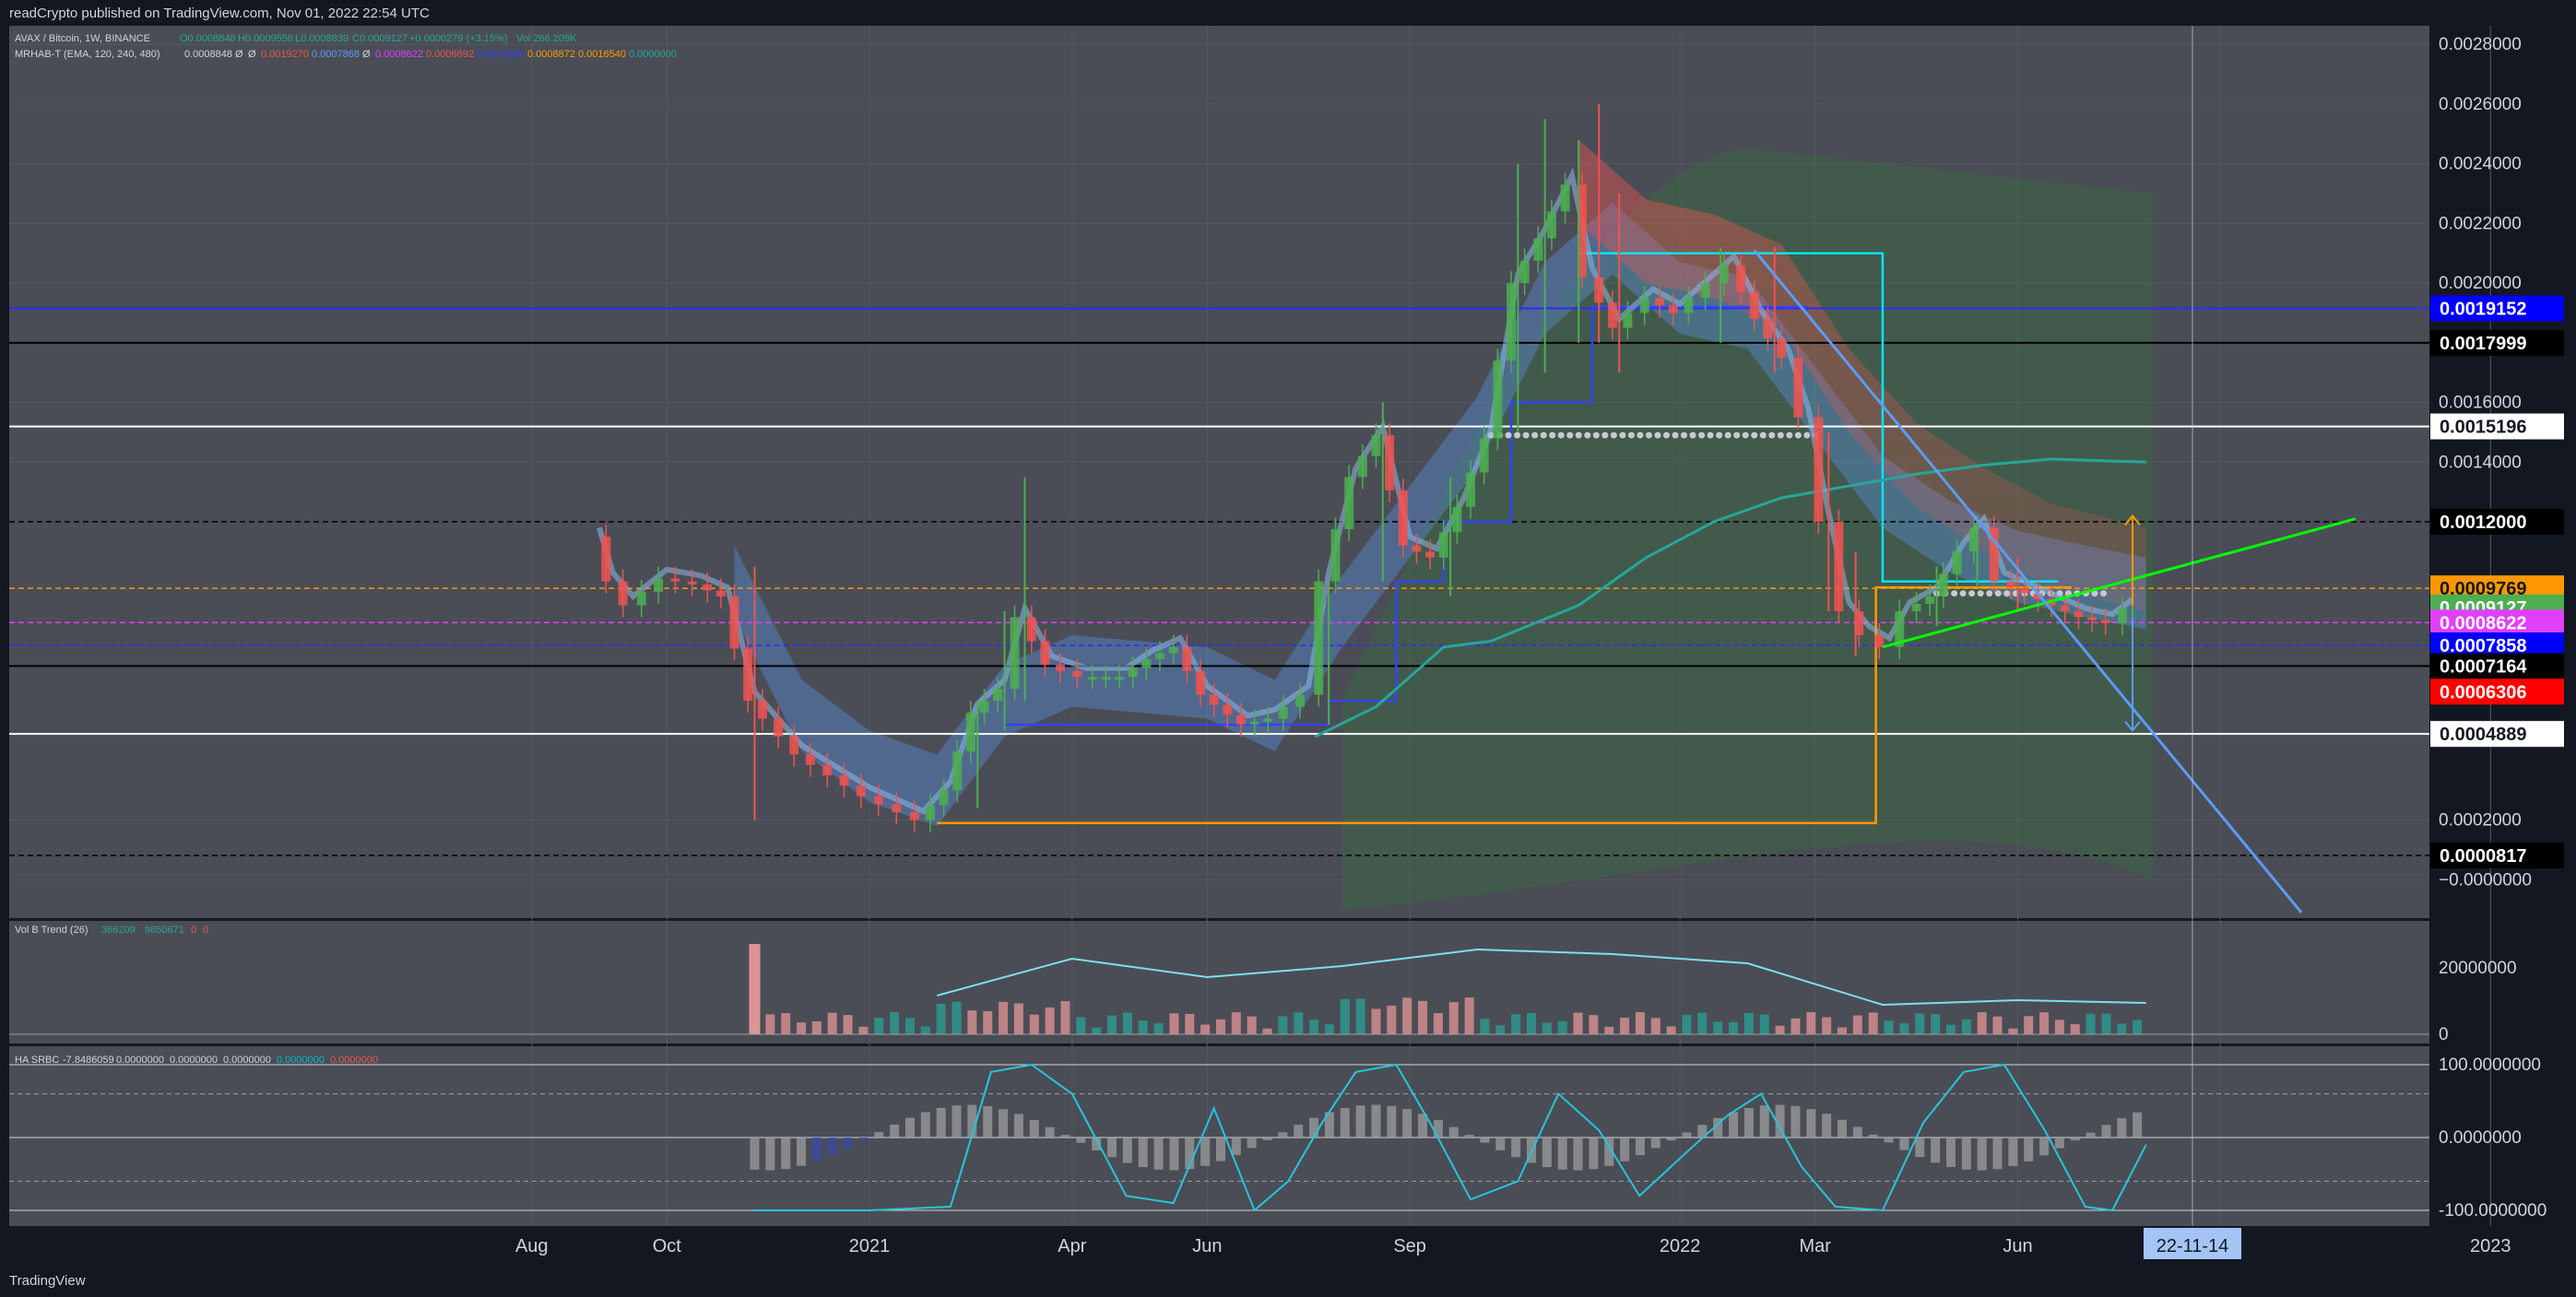 The width and height of the screenshot is (2576, 1297). What do you see at coordinates (2483, 735) in the screenshot?
I see `price-tag-value: 0.0004889` at bounding box center [2483, 735].